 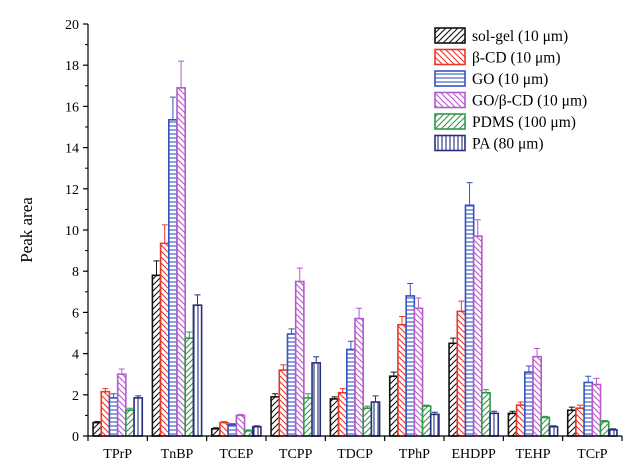 I want to click on x-tick-label: TEHP, so click(x=533, y=454).